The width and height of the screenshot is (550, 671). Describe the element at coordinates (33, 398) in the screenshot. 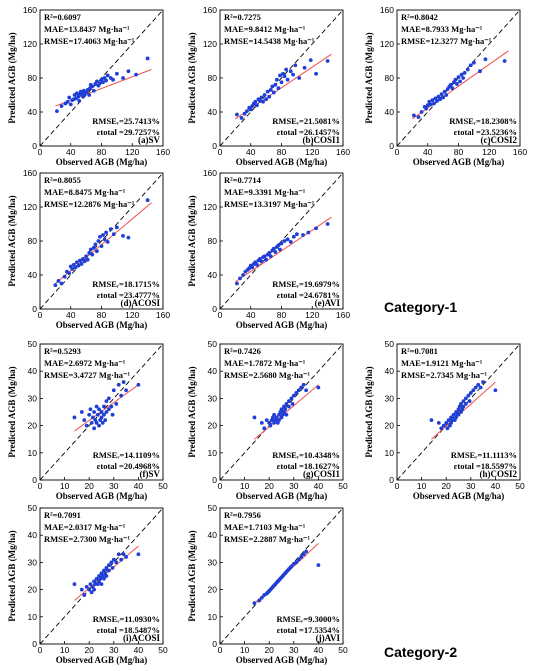

I see `y-tick-label: 30` at that location.